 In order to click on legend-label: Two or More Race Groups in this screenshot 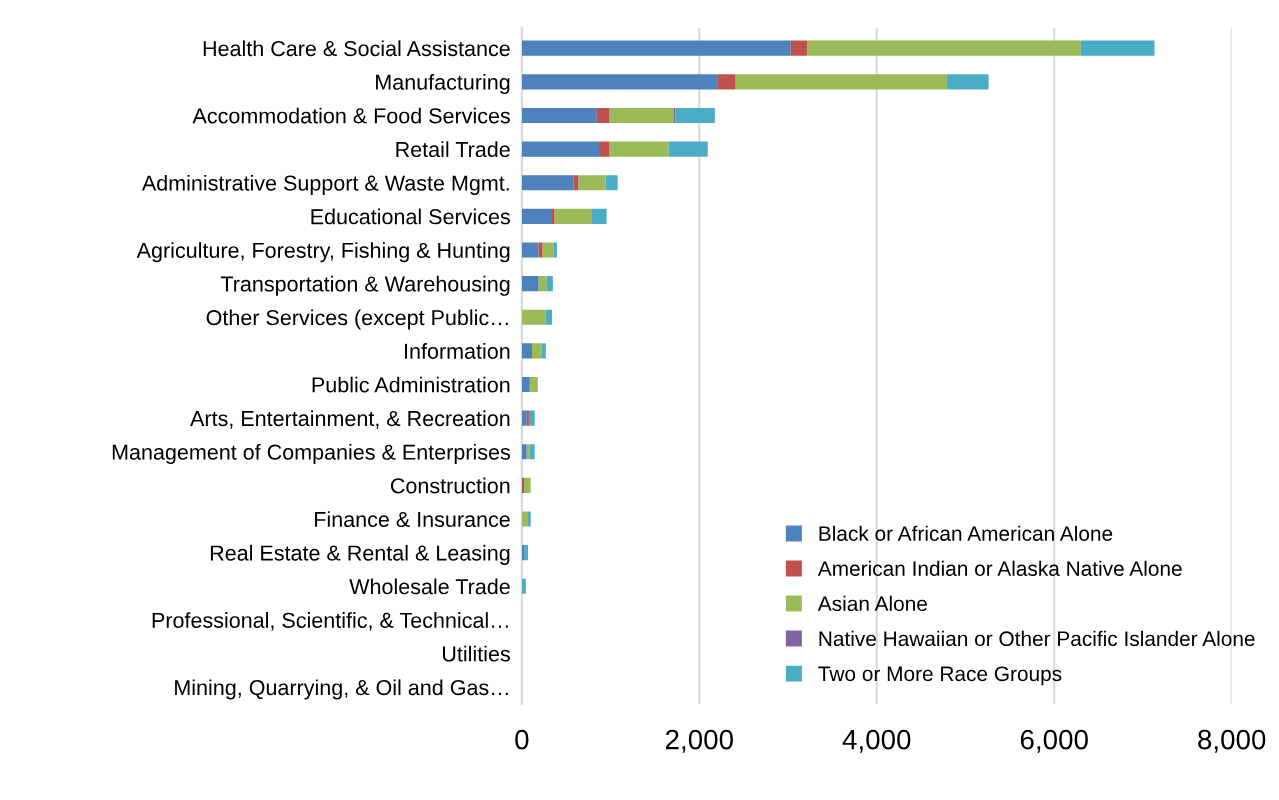, I will do `click(940, 676)`.